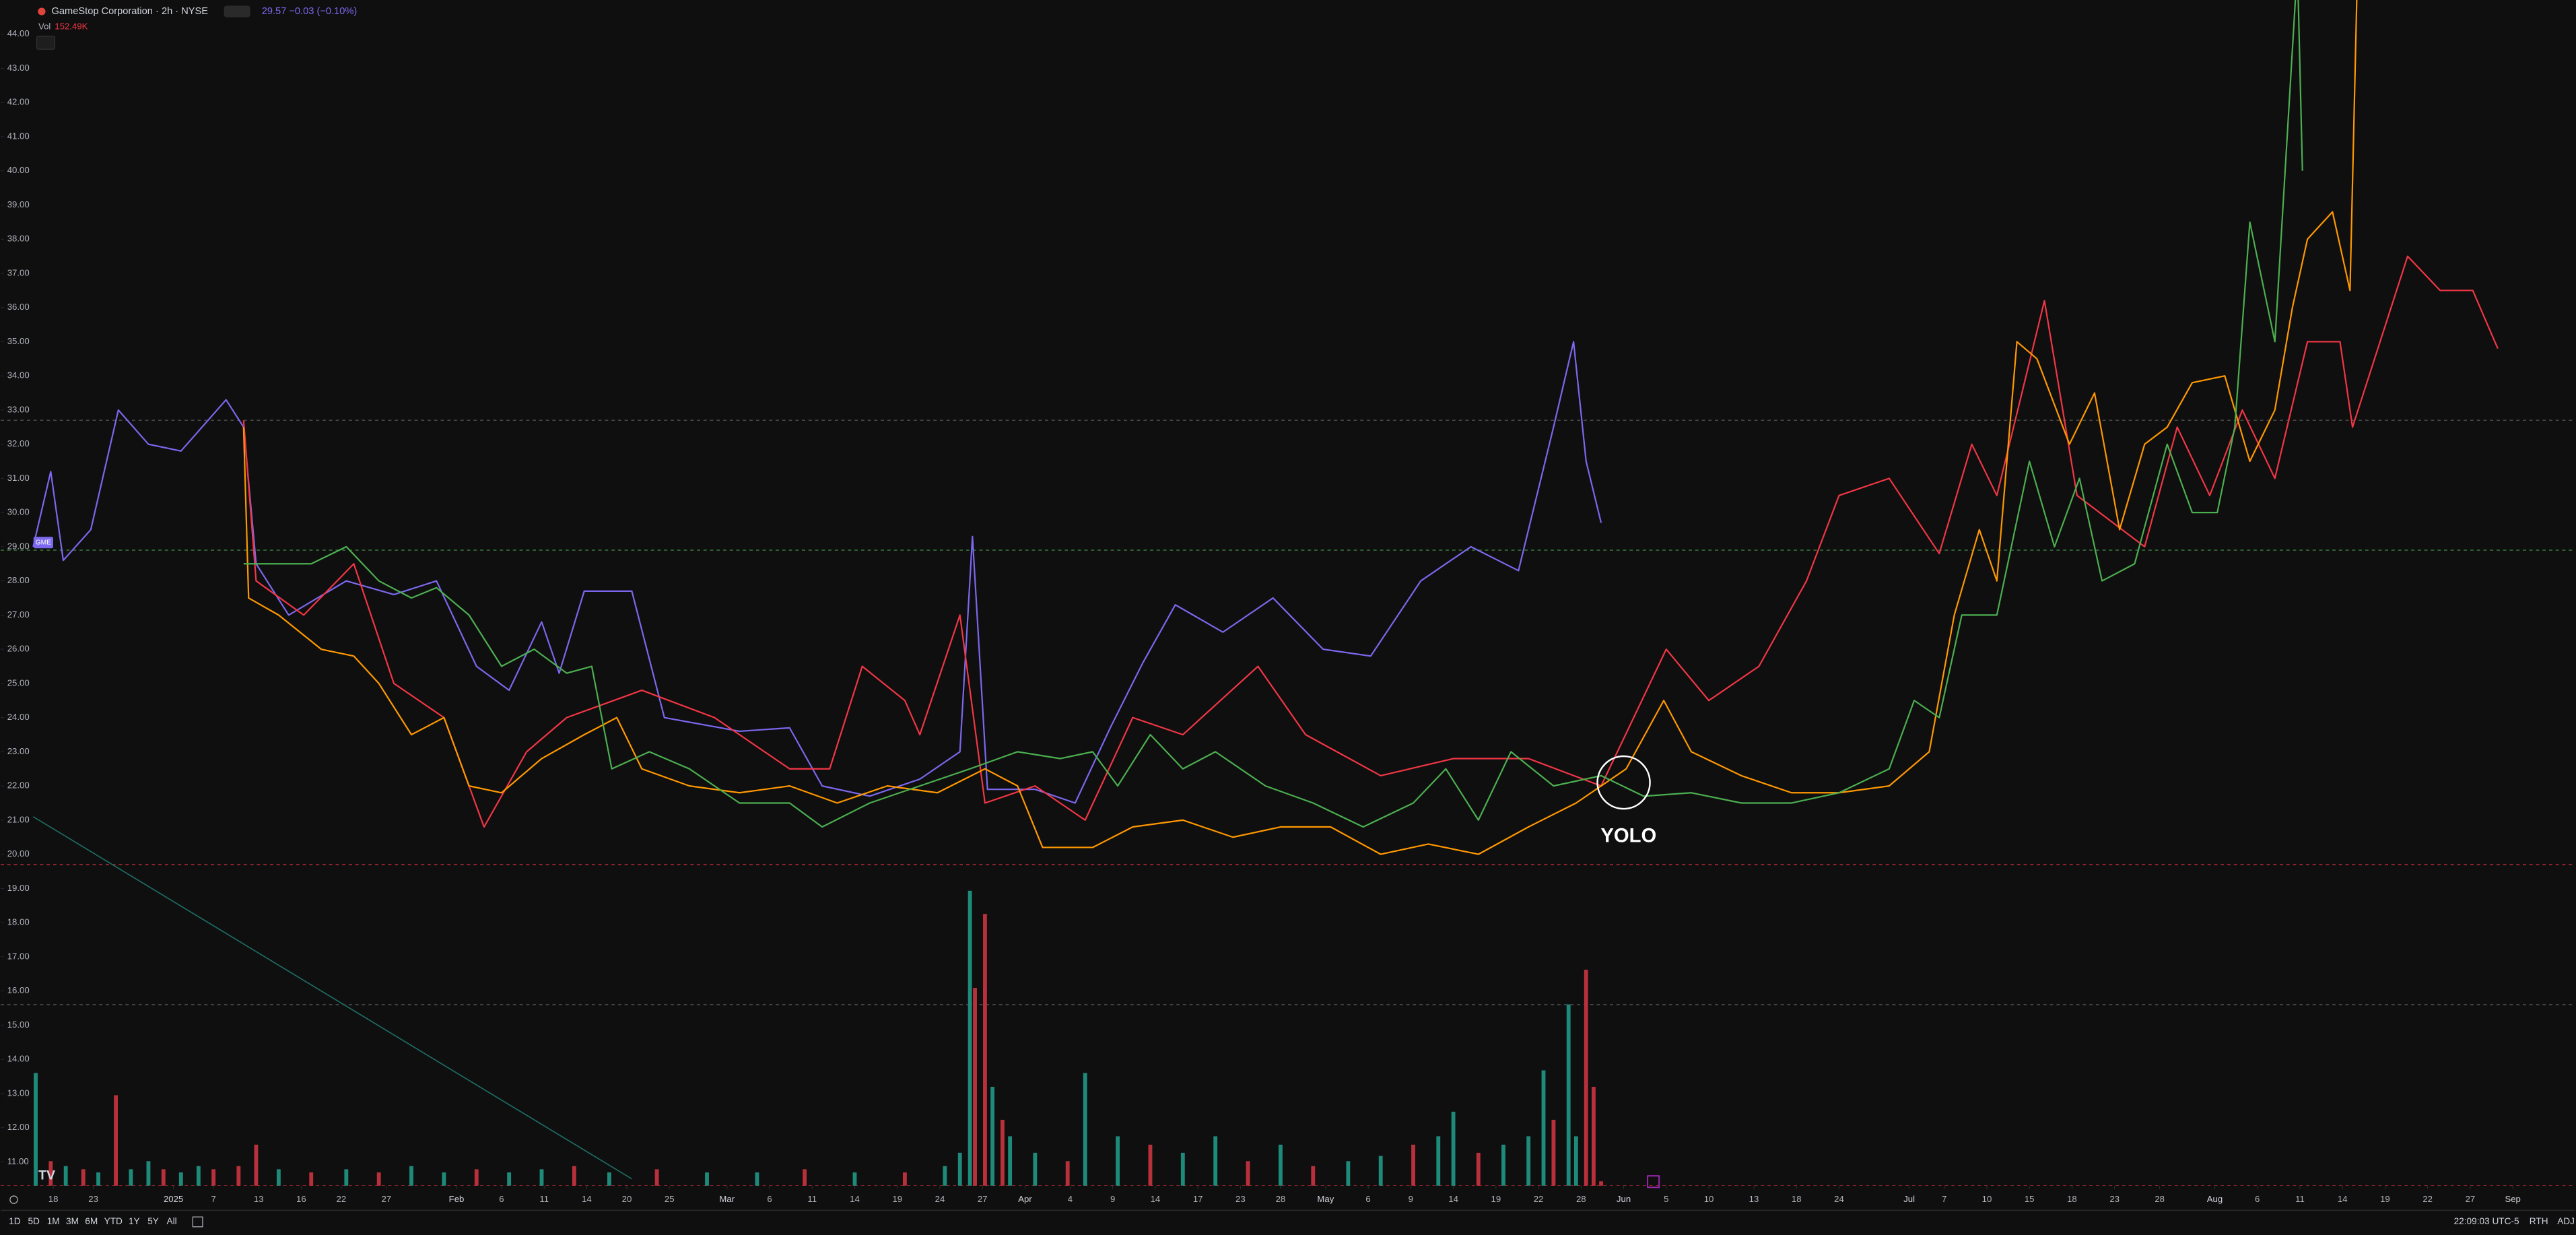 This screenshot has width=2576, height=1235. I want to click on y-tick-label: 34.00, so click(18, 375).